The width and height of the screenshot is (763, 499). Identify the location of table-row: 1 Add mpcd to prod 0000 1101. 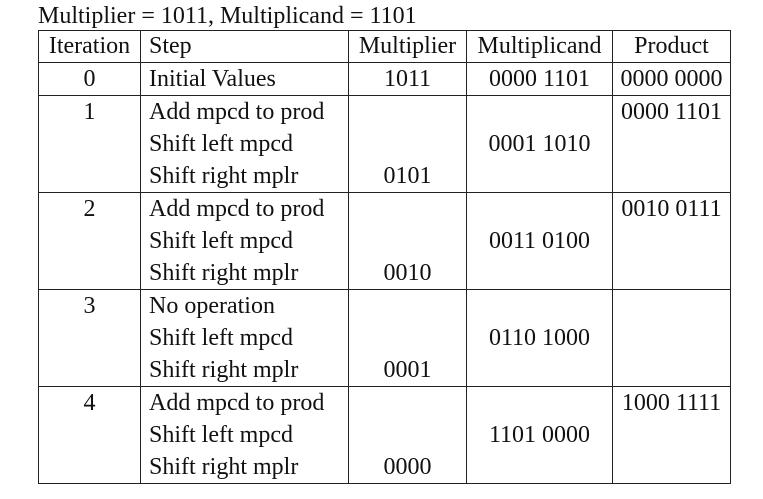
(384, 111).